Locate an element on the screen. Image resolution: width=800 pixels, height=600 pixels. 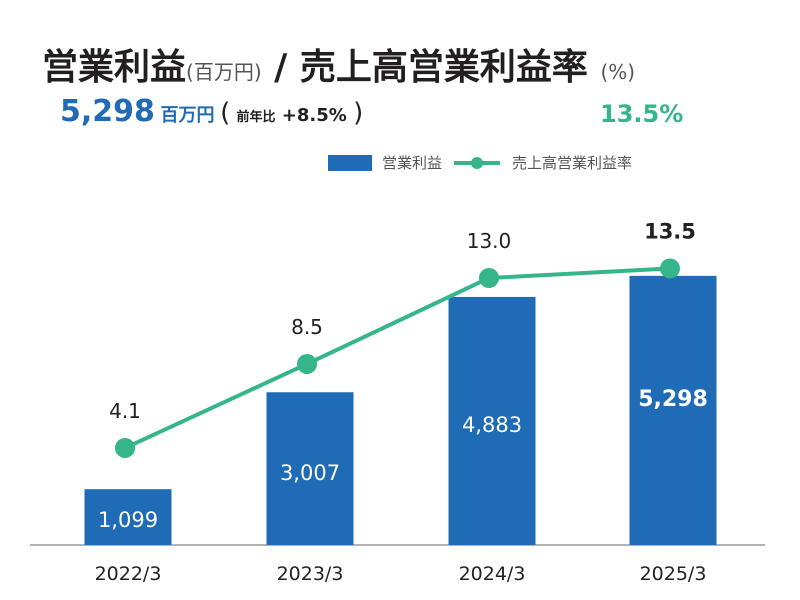
legend-bar-swatch is located at coordinates (350, 162).